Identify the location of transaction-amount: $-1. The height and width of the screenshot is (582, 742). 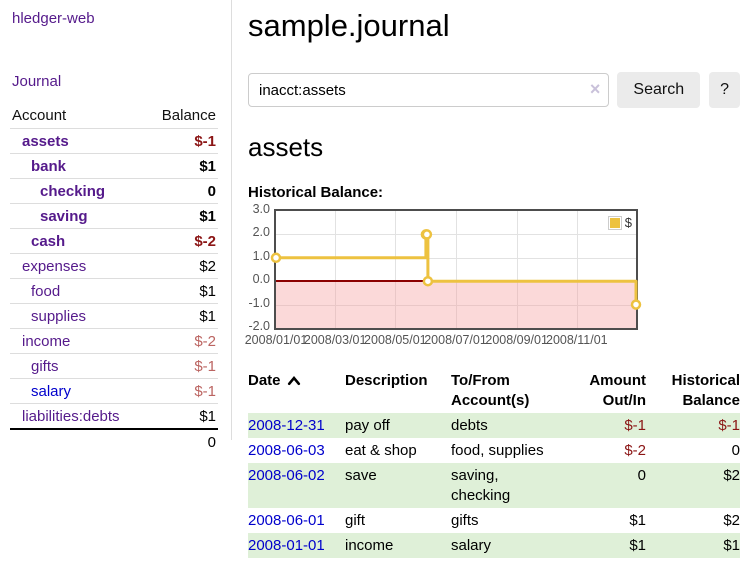
(635, 425).